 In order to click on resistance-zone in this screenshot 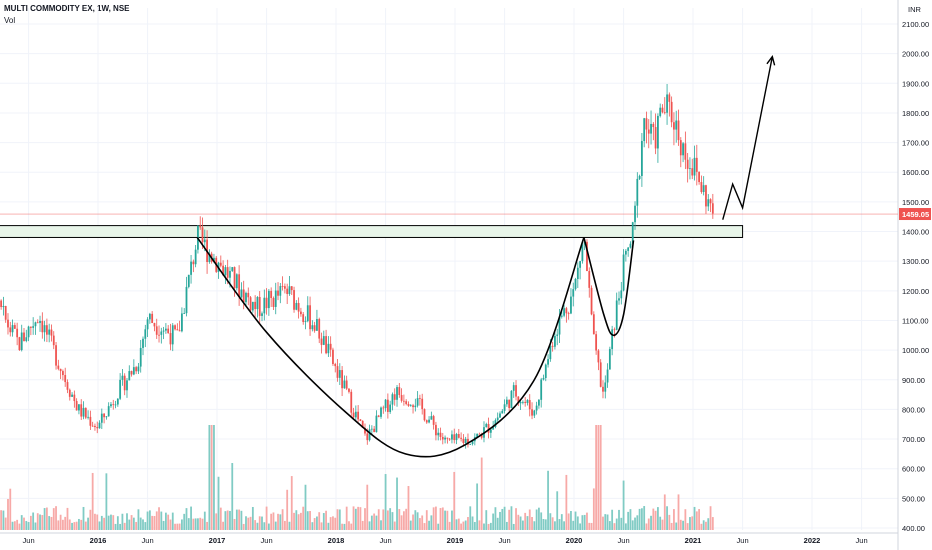, I will do `click(372, 231)`.